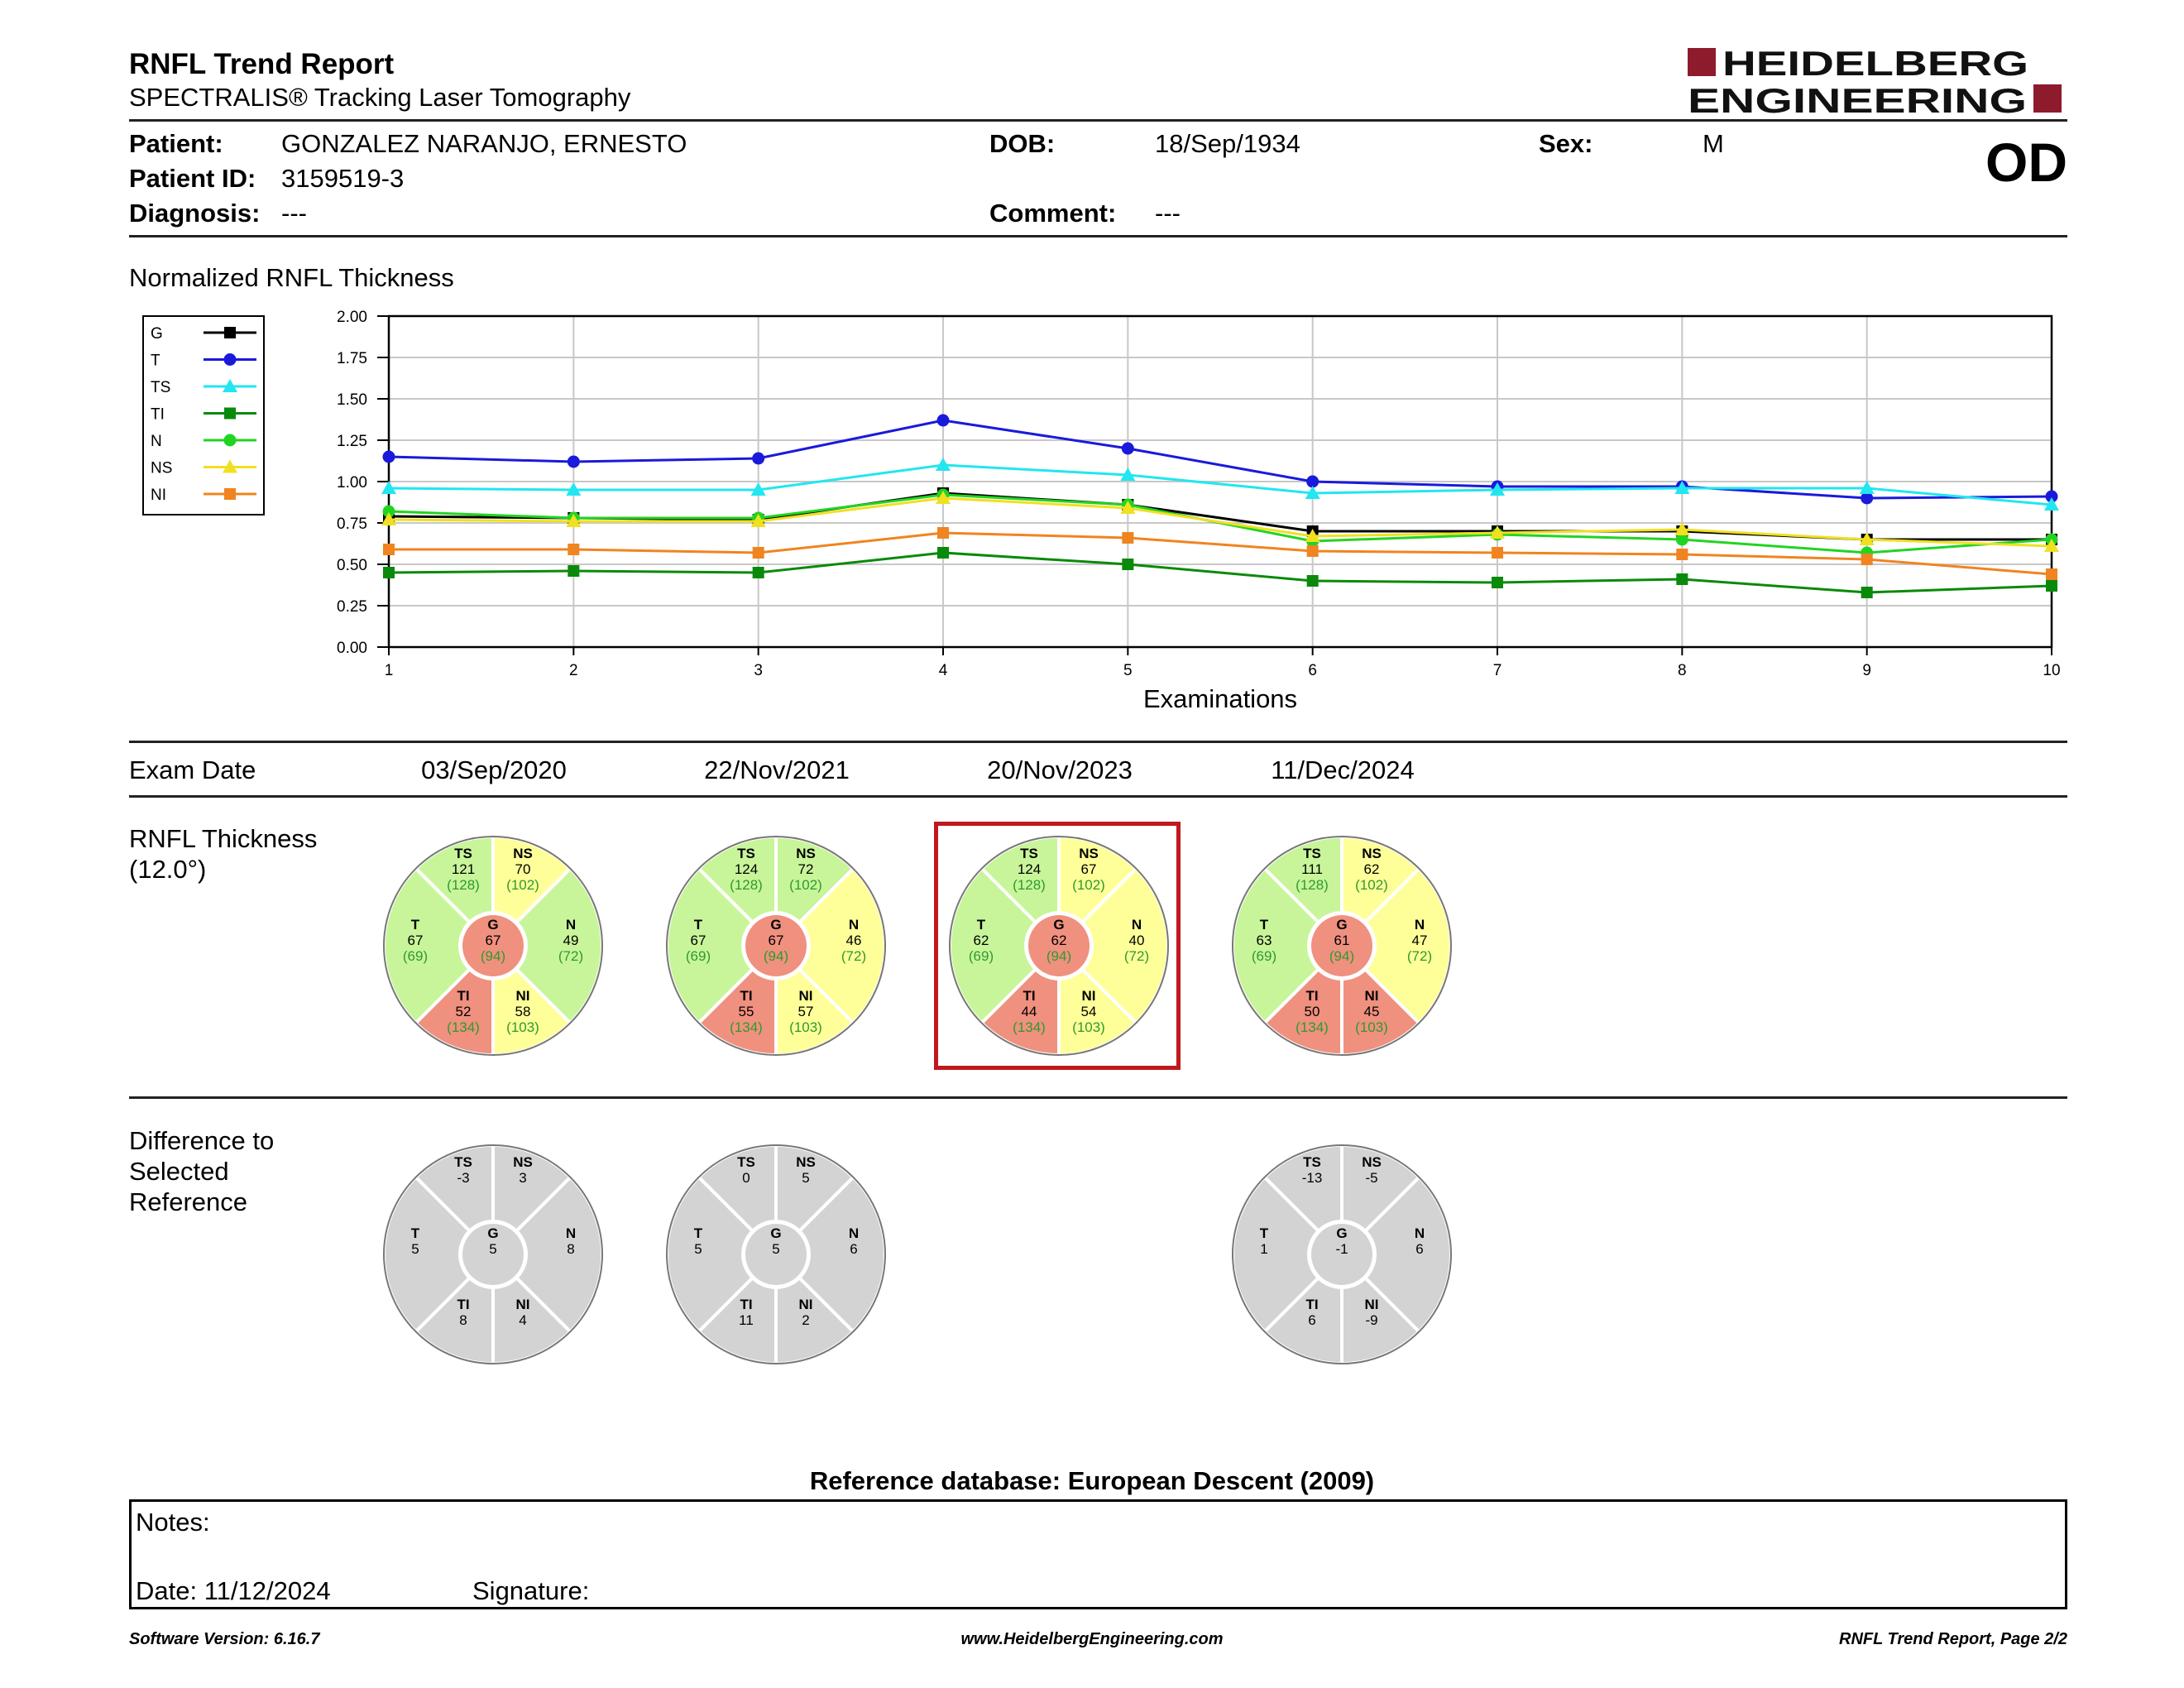  What do you see at coordinates (1098, 1554) in the screenshot?
I see `notes-box` at bounding box center [1098, 1554].